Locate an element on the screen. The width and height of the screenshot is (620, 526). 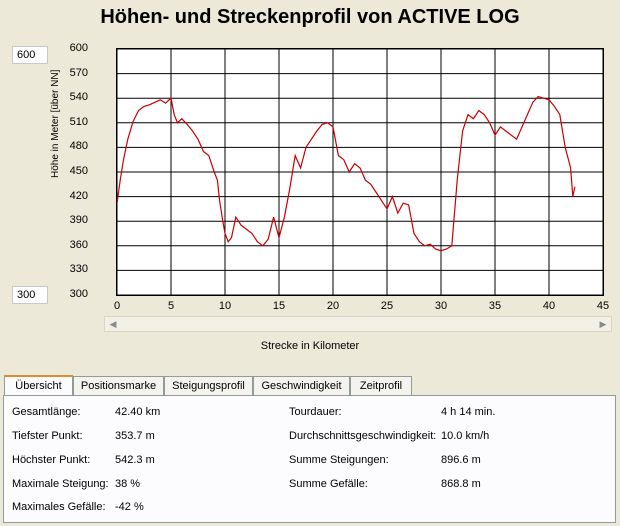
scale-max-input: 600 is located at coordinates (30, 55).